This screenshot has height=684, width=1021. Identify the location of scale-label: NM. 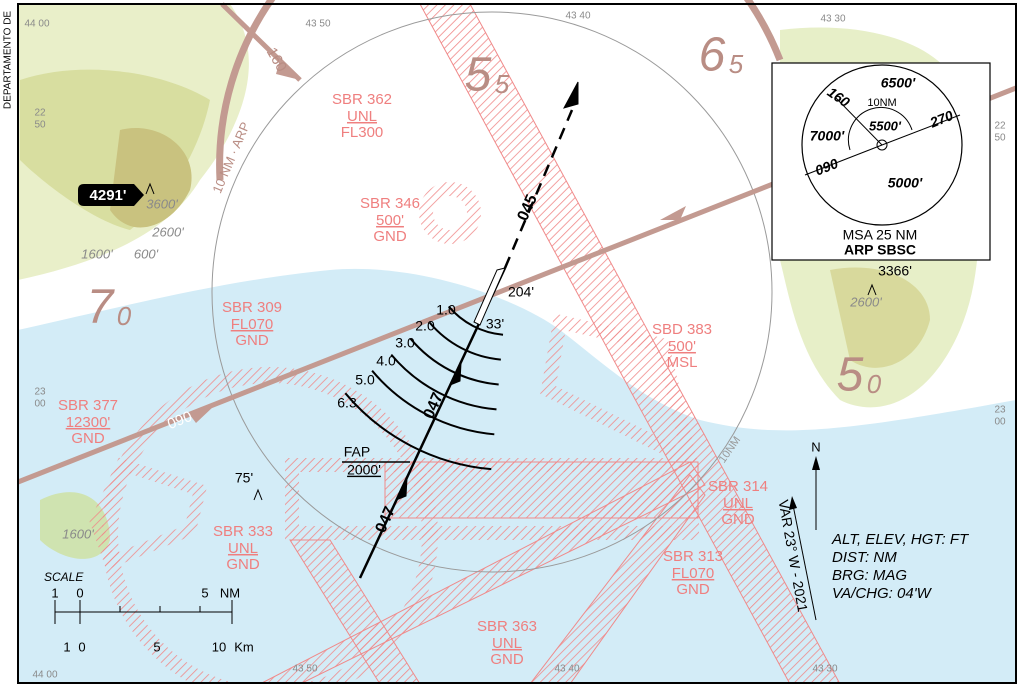
(230, 592).